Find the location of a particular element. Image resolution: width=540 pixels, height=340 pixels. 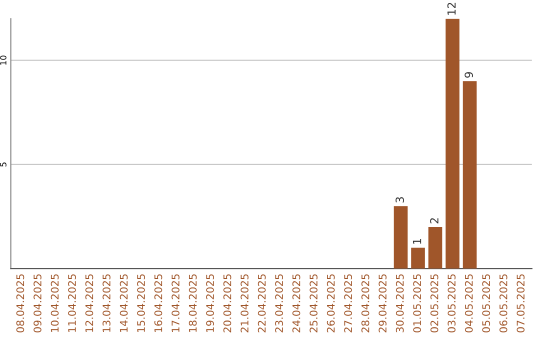

data-label: 2 is located at coordinates (434, 221).